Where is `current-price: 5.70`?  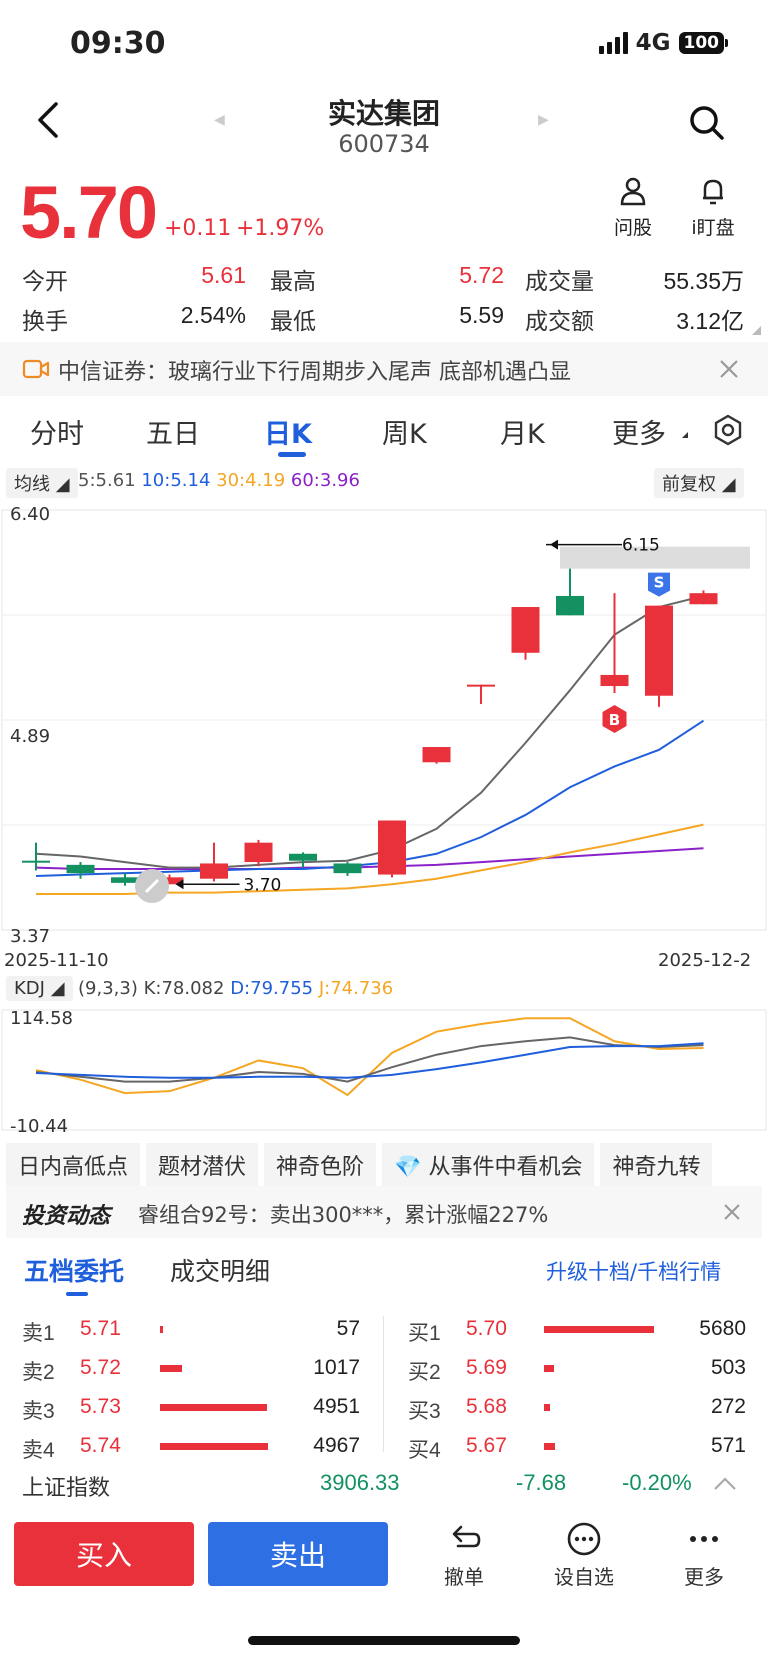 current-price: 5.70 is located at coordinates (89, 212).